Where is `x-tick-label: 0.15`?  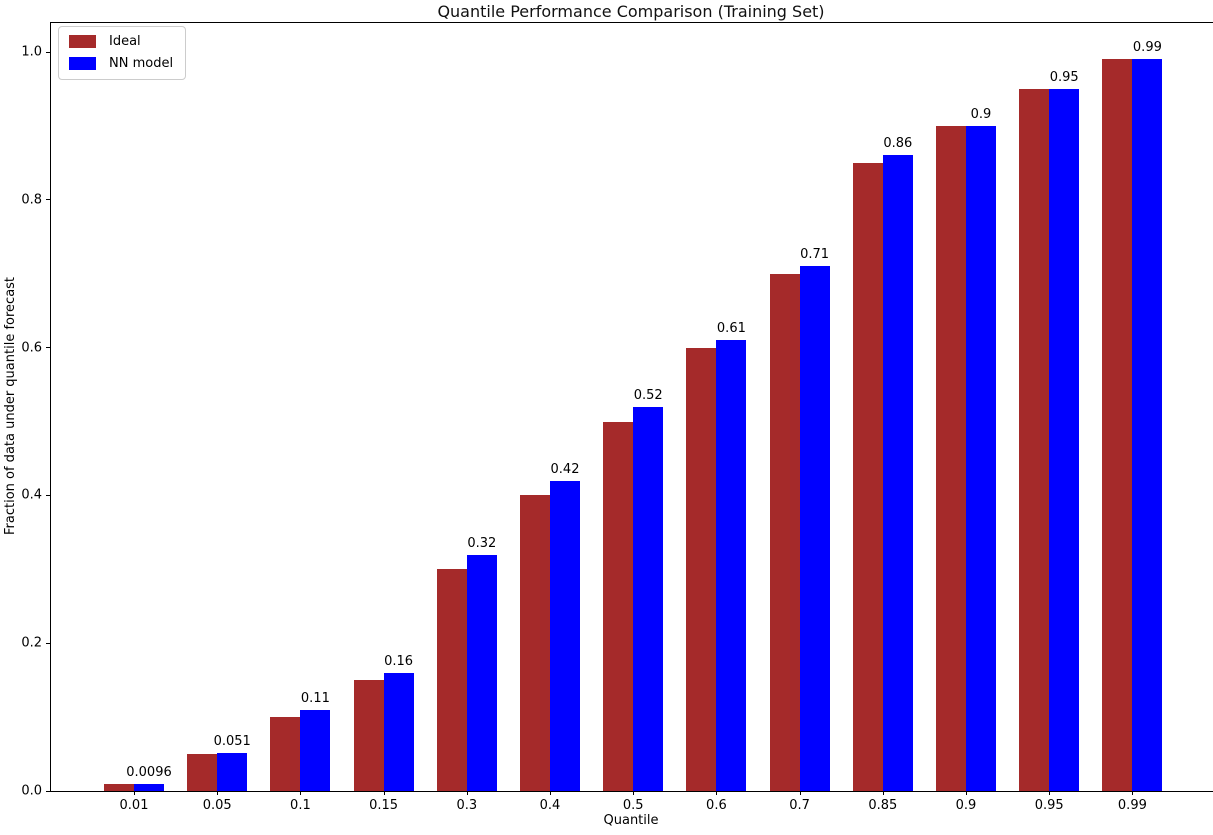
x-tick-label: 0.15 is located at coordinates (384, 805).